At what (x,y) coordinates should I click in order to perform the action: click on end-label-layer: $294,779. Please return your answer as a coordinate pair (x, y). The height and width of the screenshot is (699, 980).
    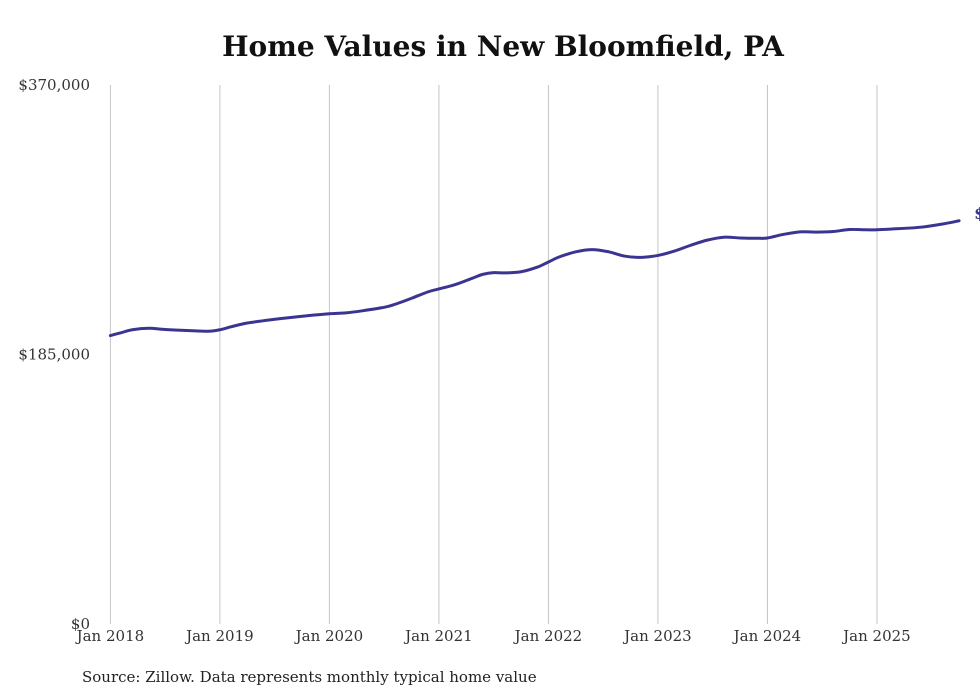
    Looking at the image, I should click on (977, 213).